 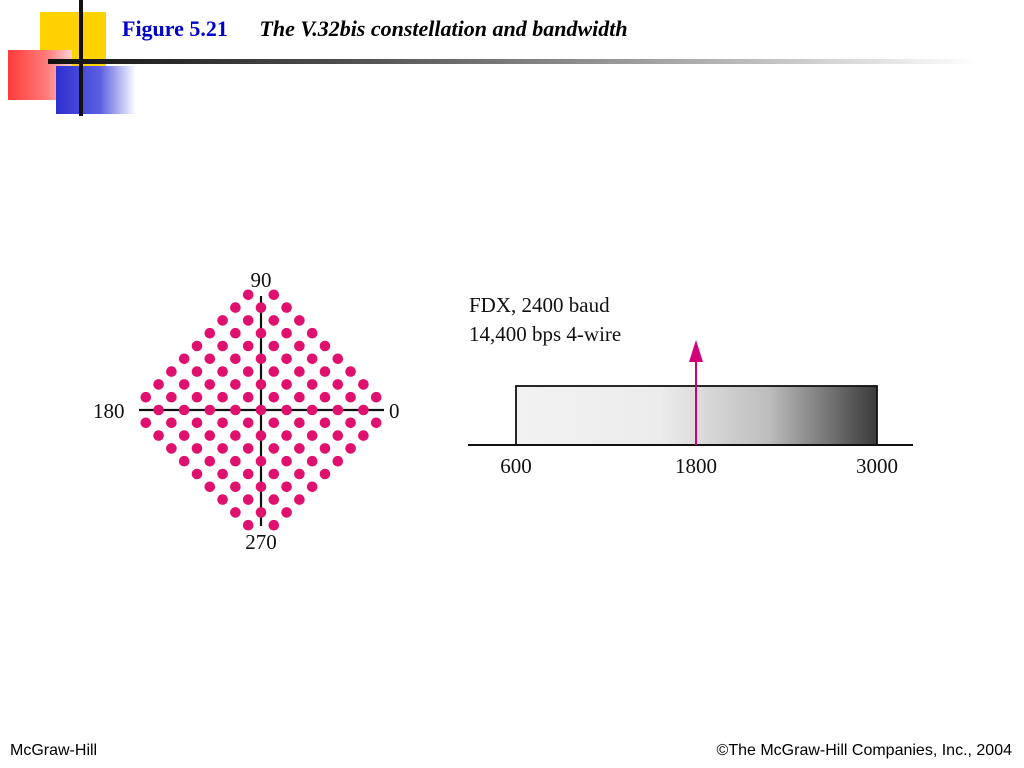 I want to click on decor-blue-square, so click(x=96, y=90).